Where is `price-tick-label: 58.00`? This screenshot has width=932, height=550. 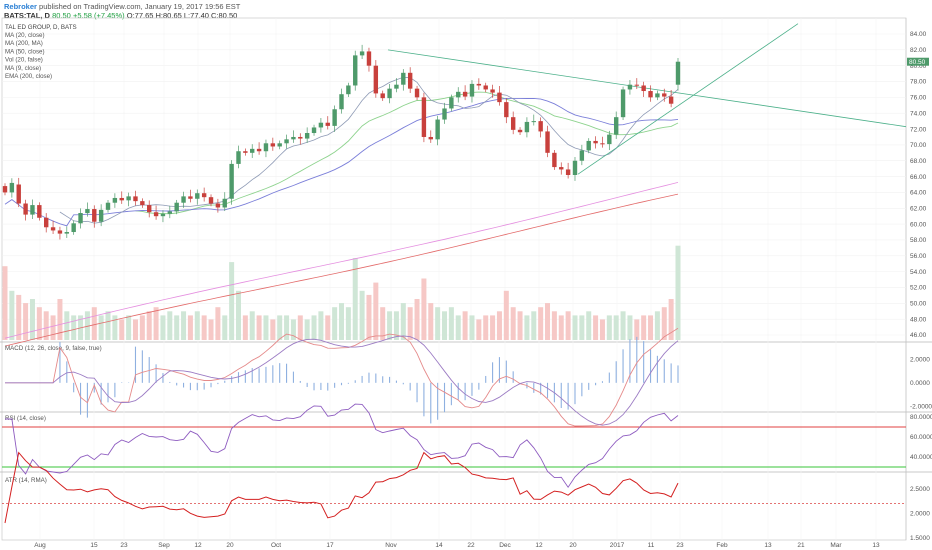
price-tick-label: 58.00 is located at coordinates (918, 240).